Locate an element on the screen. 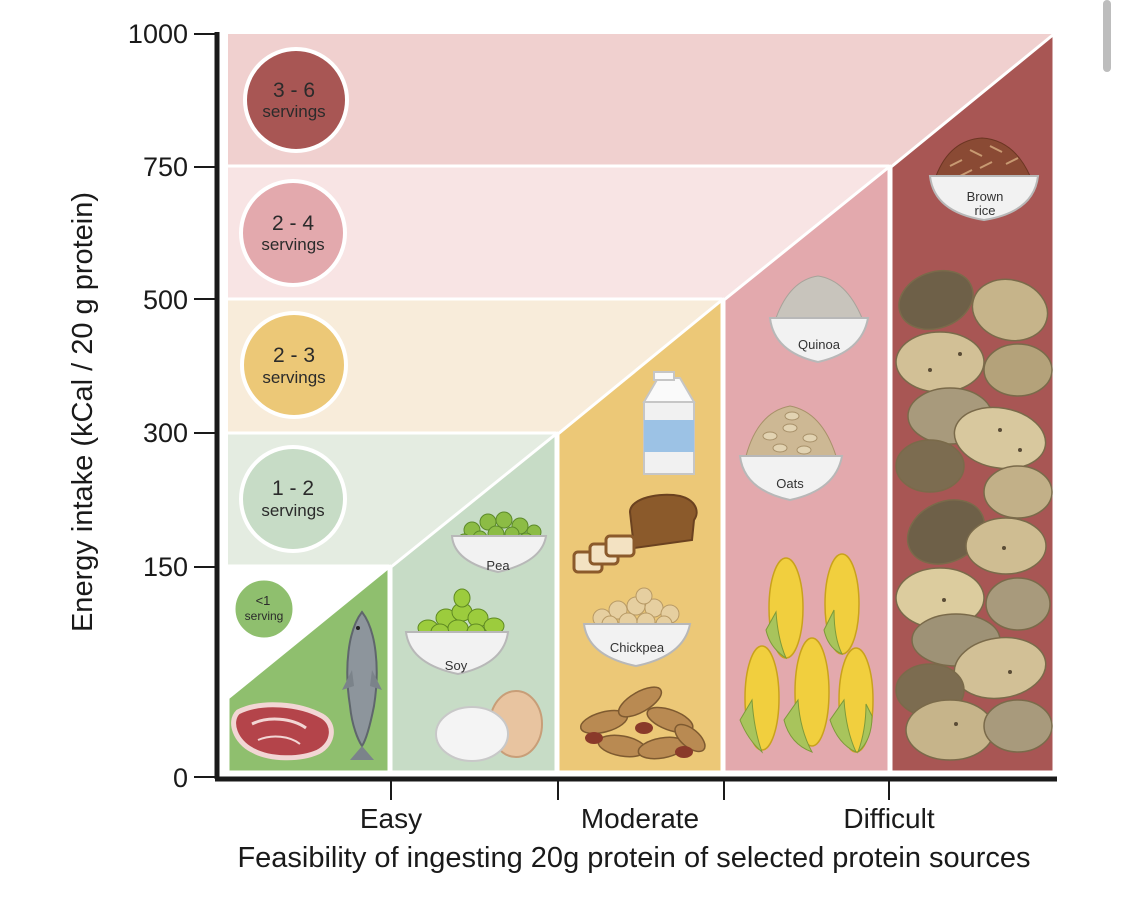  peanuts-icon is located at coordinates (642, 723).